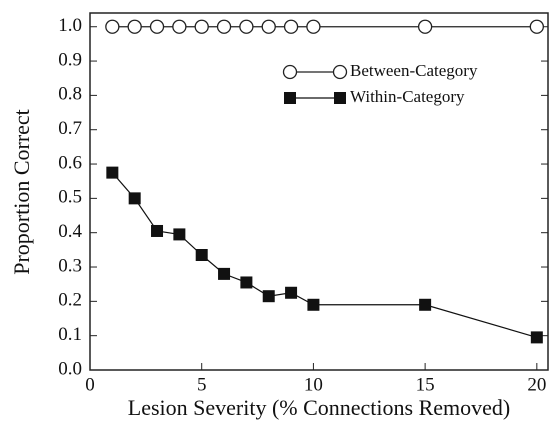  Describe the element at coordinates (70, 59) in the screenshot. I see `y-tick-label: 0.9` at that location.